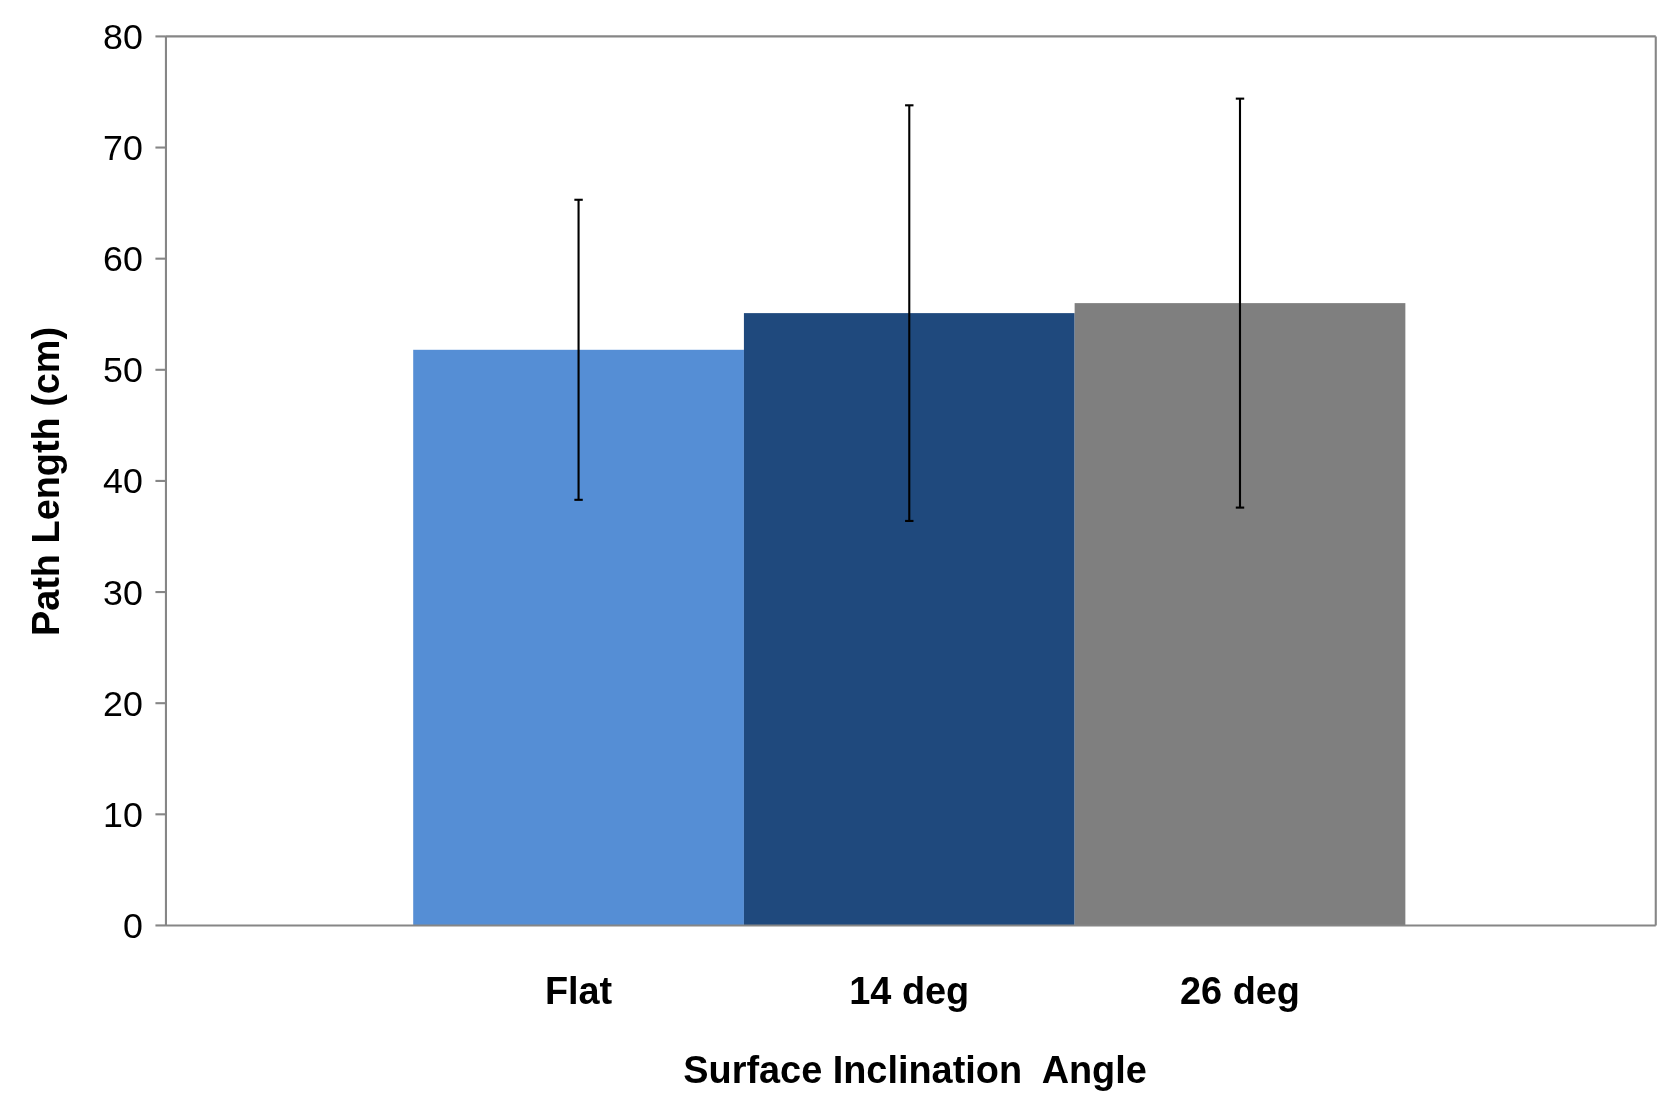 This screenshot has height=1101, width=1667. What do you see at coordinates (123, 703) in the screenshot?
I see `y-tick-label: 20` at bounding box center [123, 703].